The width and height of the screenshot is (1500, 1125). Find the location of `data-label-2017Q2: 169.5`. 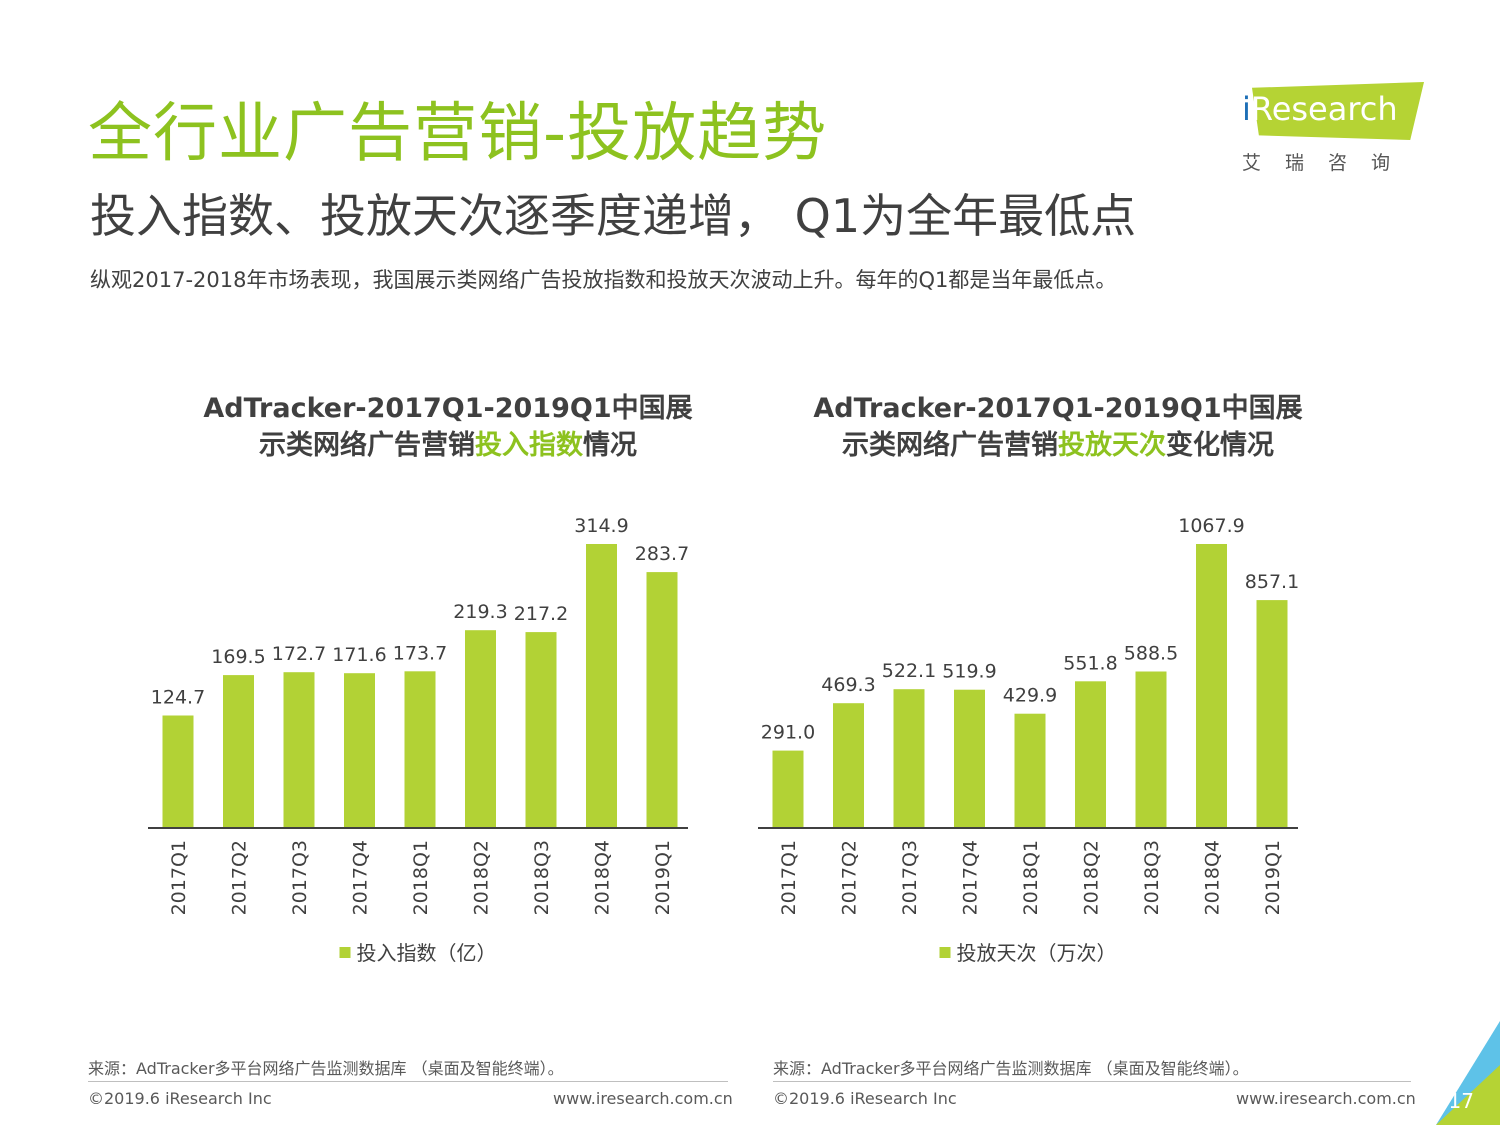

data-label-2017Q2: 169.5 is located at coordinates (238, 657).